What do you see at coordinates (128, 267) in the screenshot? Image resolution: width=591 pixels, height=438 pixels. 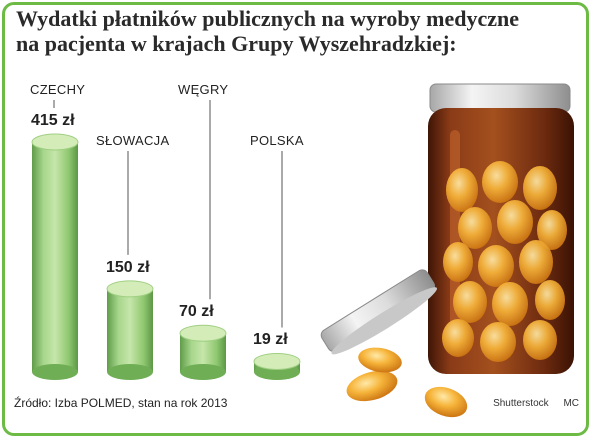 I see `value-label: 150 zł` at bounding box center [128, 267].